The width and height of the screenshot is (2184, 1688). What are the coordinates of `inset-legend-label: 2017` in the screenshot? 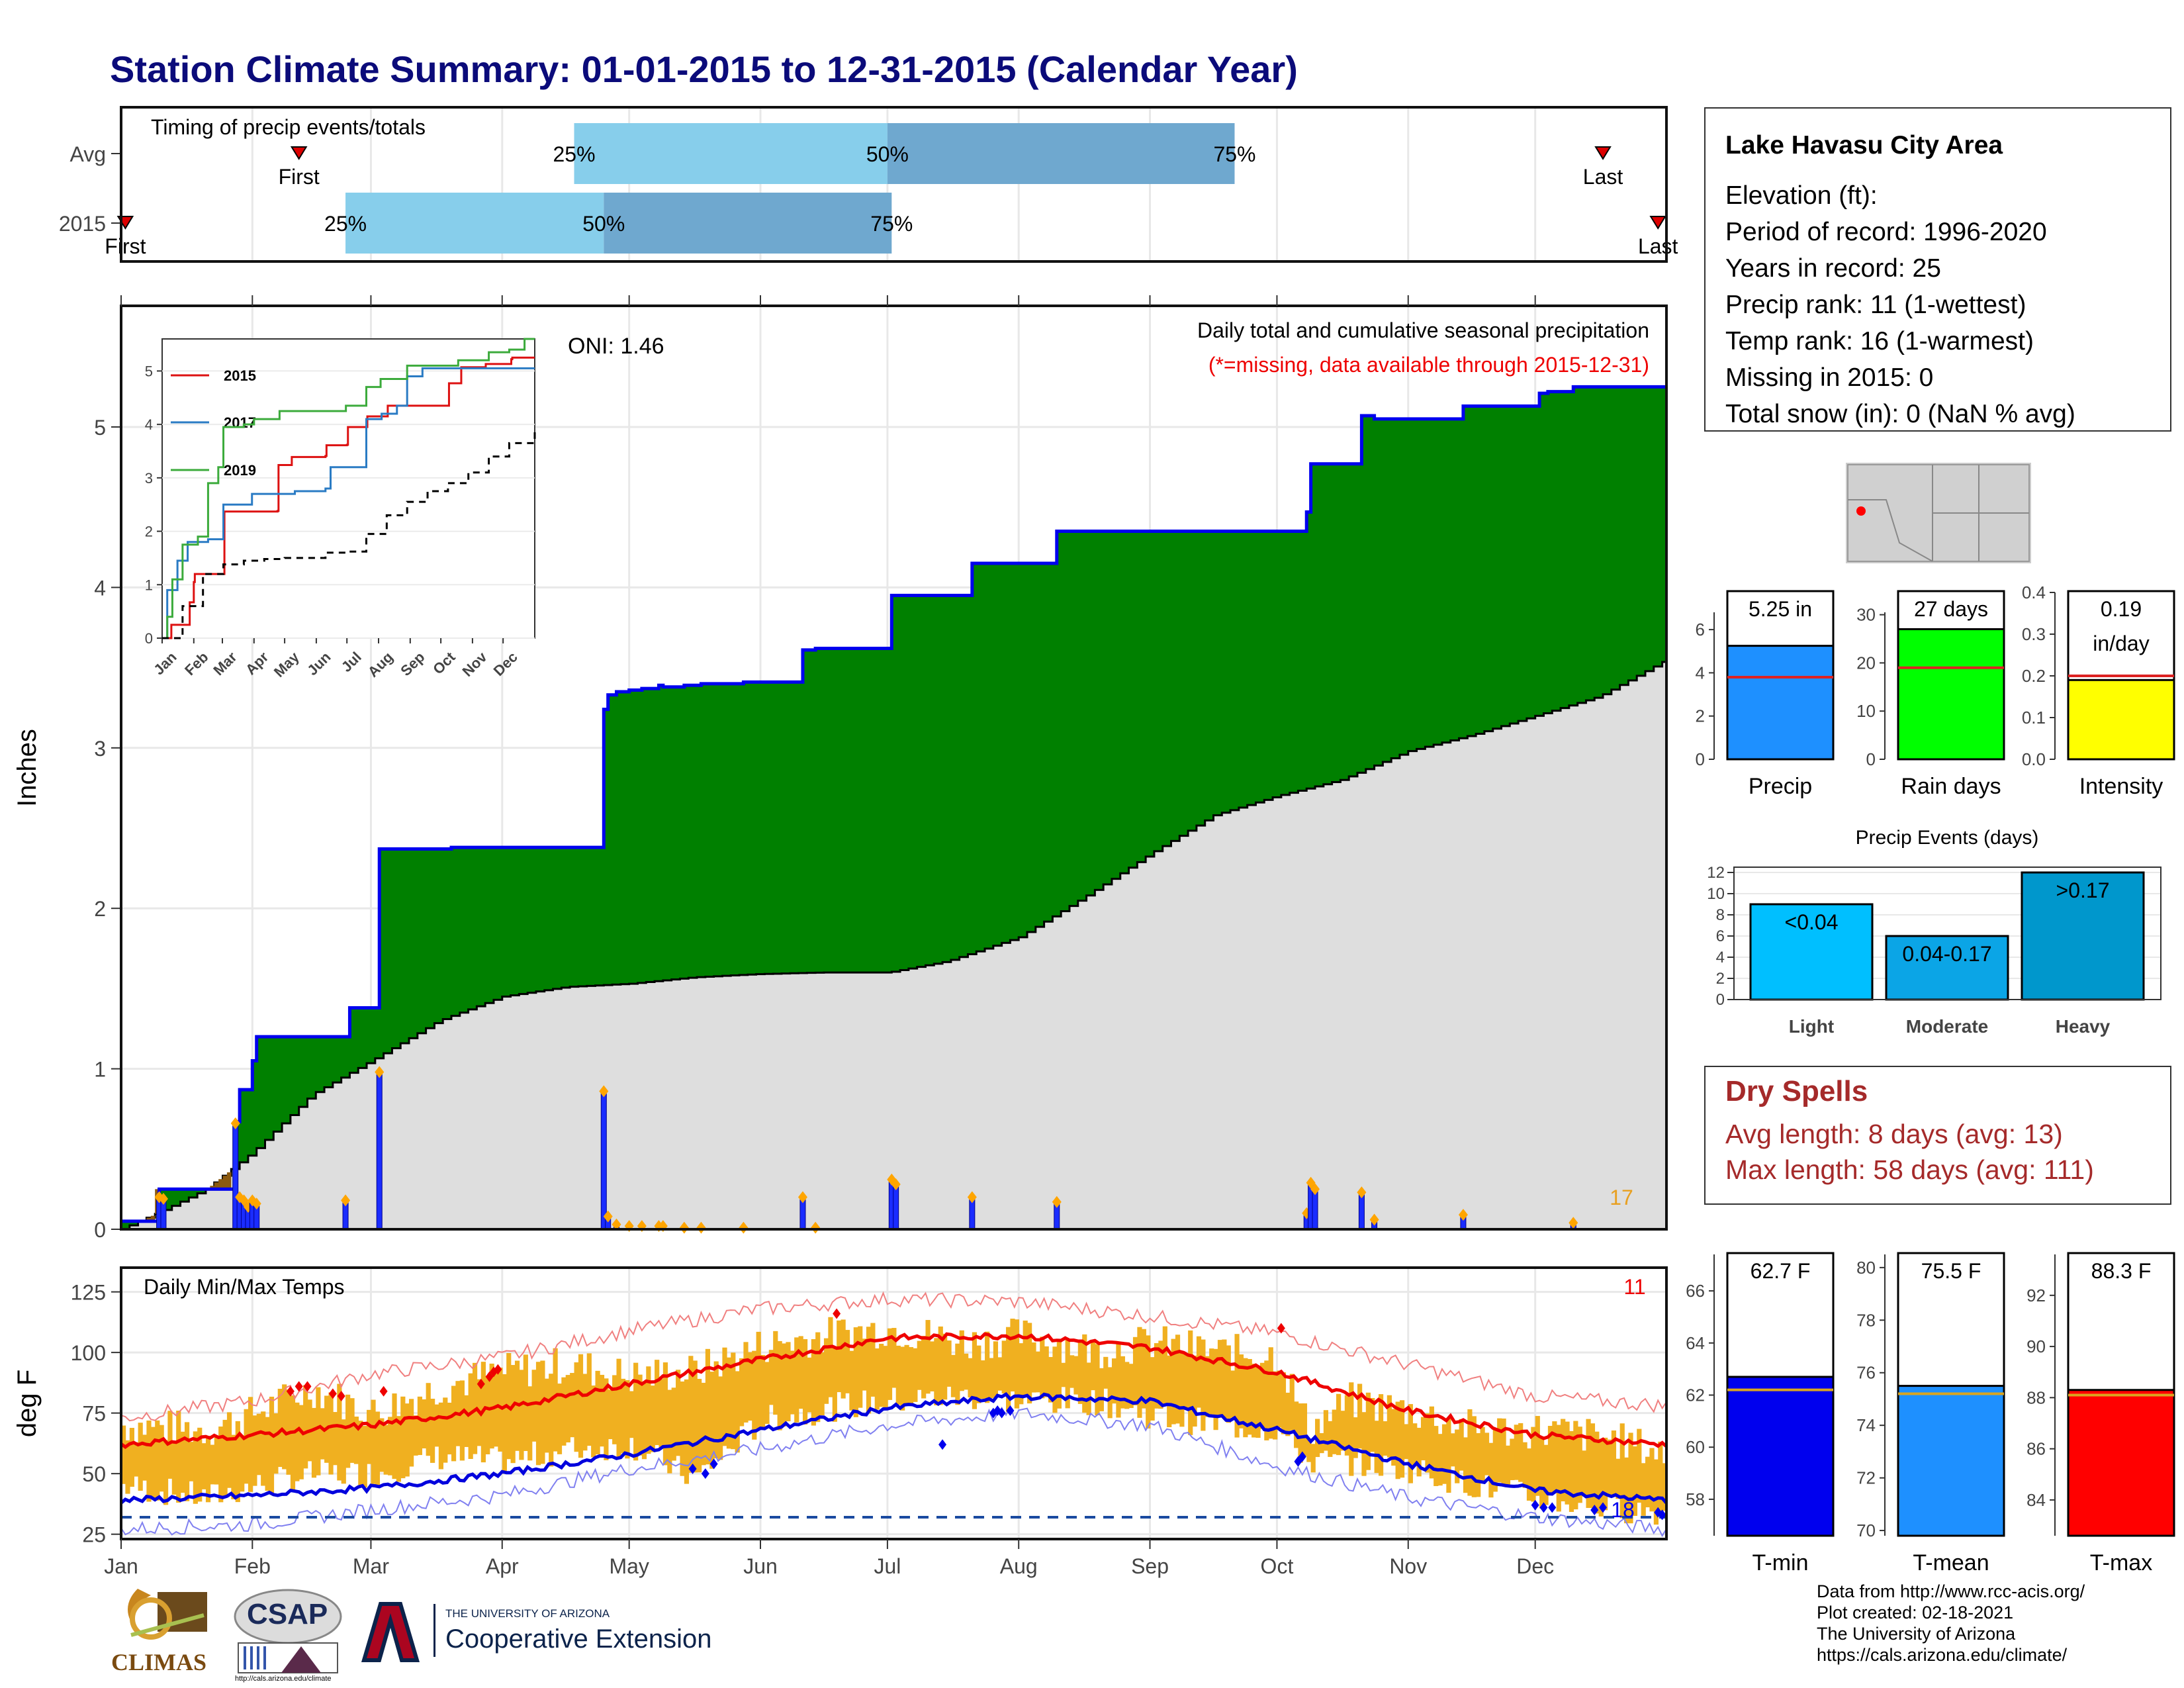 It's located at (240, 422).